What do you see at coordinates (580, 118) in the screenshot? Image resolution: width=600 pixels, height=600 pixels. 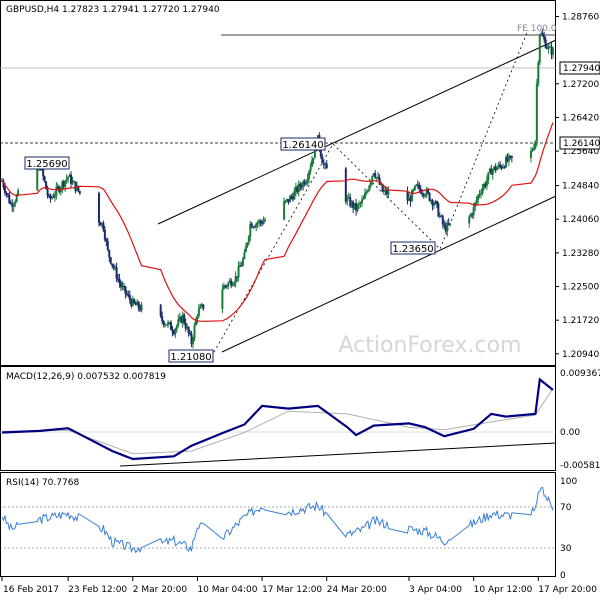 I see `price-tick-label: 1.26420` at bounding box center [580, 118].